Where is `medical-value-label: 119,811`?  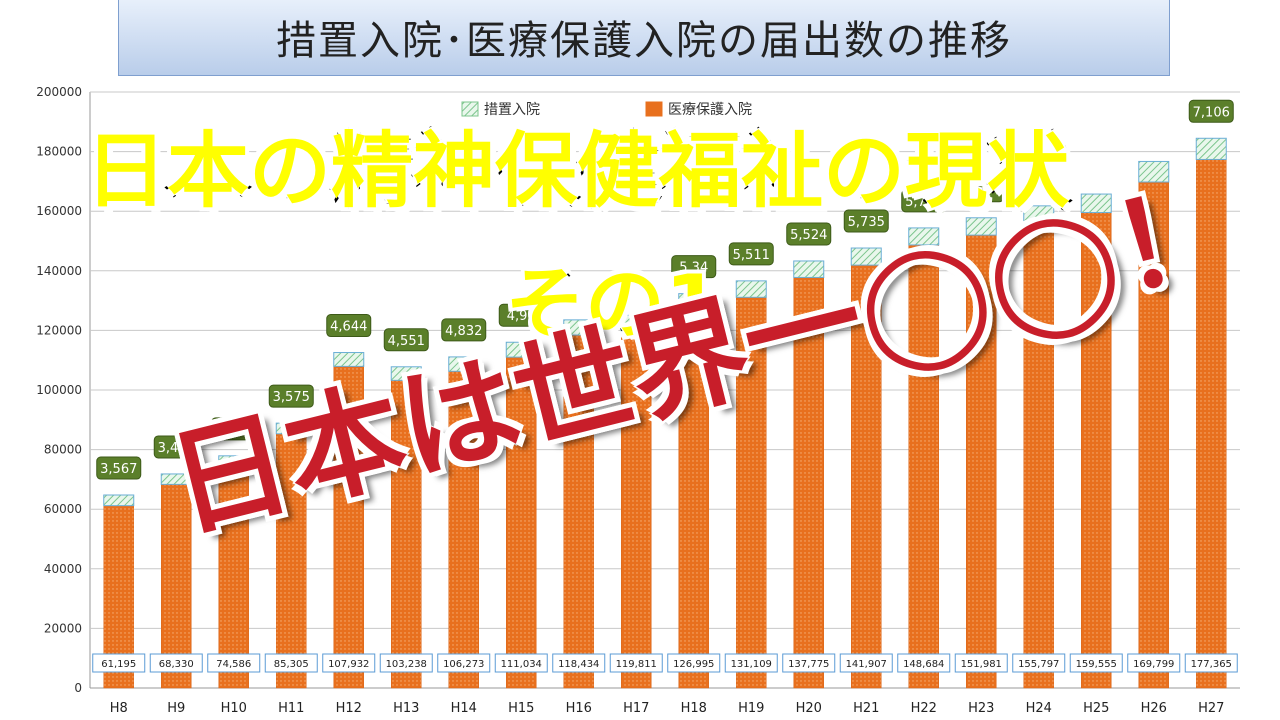
medical-value-label: 119,811 is located at coordinates (636, 664).